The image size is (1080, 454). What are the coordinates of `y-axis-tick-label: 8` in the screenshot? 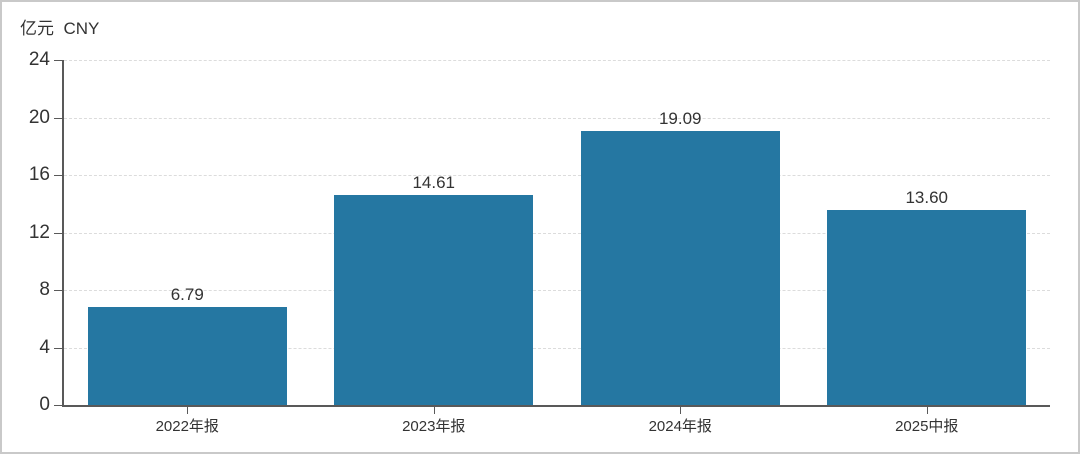 It's located at (44, 289).